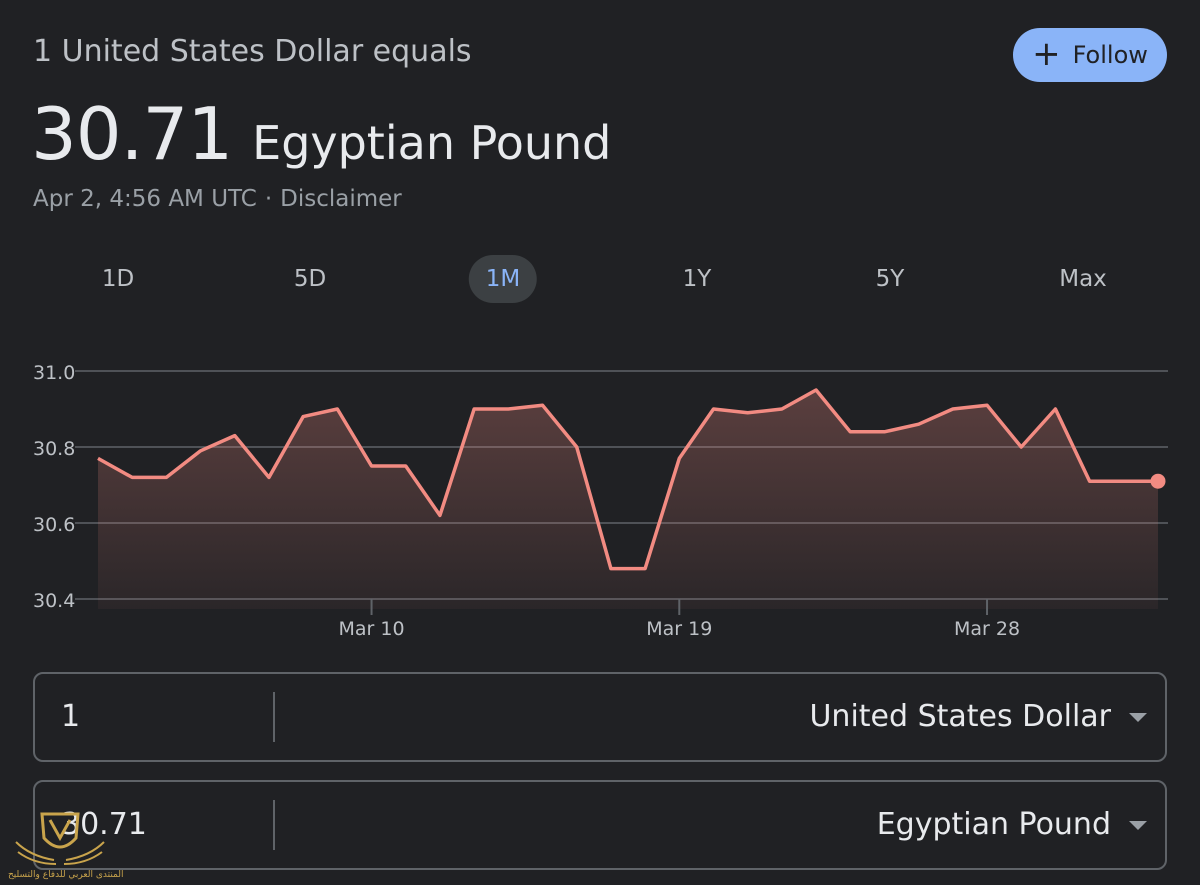 Image resolution: width=1200 pixels, height=885 pixels. Describe the element at coordinates (503, 279) in the screenshot. I see `range-tab-1m: 1M` at that location.